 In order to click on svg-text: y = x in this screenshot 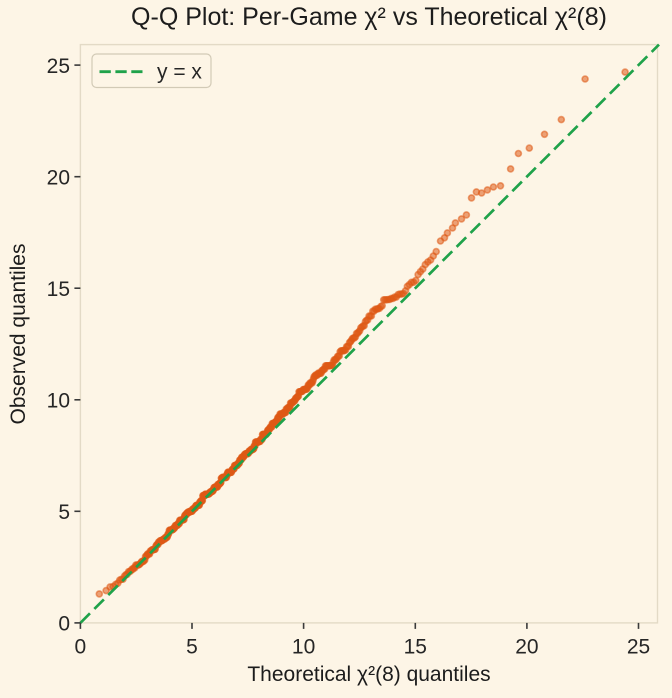, I will do `click(179, 72)`.